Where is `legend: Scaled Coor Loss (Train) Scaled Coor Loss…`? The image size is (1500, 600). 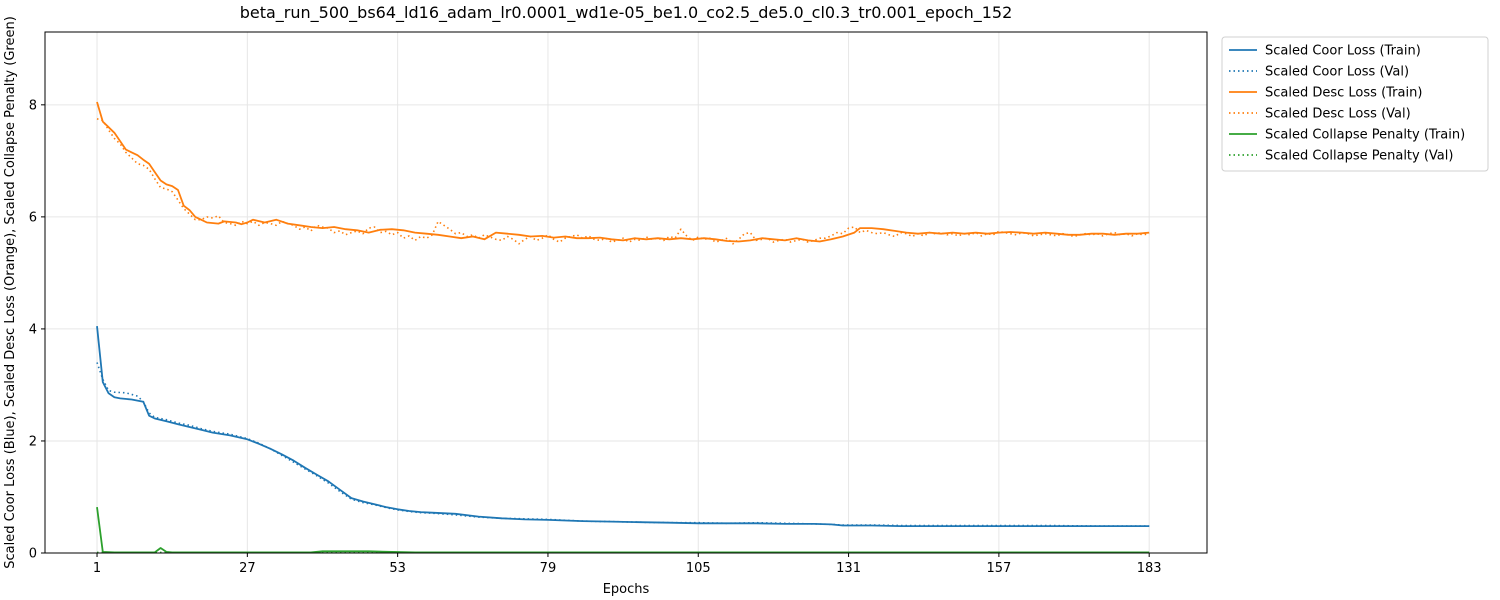 legend: Scaled Coor Loss (Train) Scaled Coor Loss… is located at coordinates (1355, 104).